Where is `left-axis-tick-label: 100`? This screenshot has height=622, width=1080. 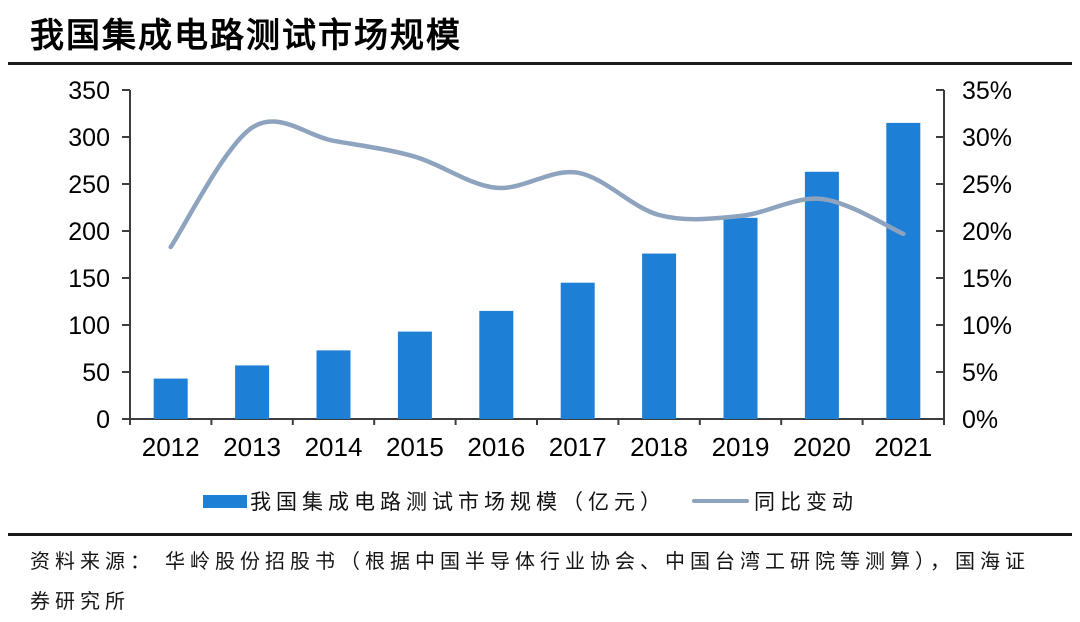
left-axis-tick-label: 100 is located at coordinates (89, 326).